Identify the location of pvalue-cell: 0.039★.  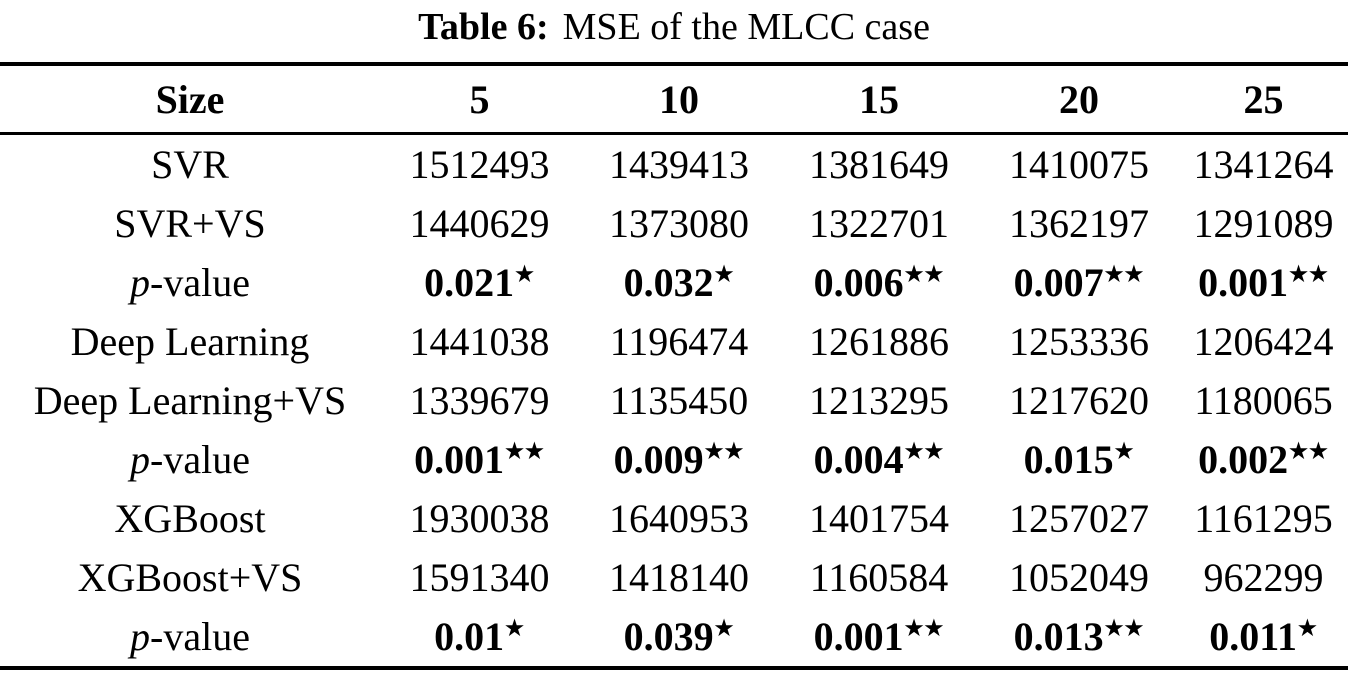
(679, 636).